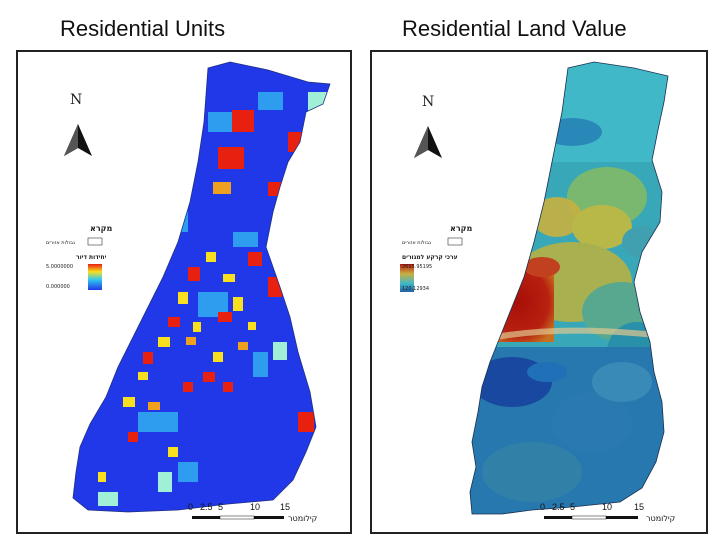  I want to click on legend-high-value: 2615.95195, so click(417, 267).